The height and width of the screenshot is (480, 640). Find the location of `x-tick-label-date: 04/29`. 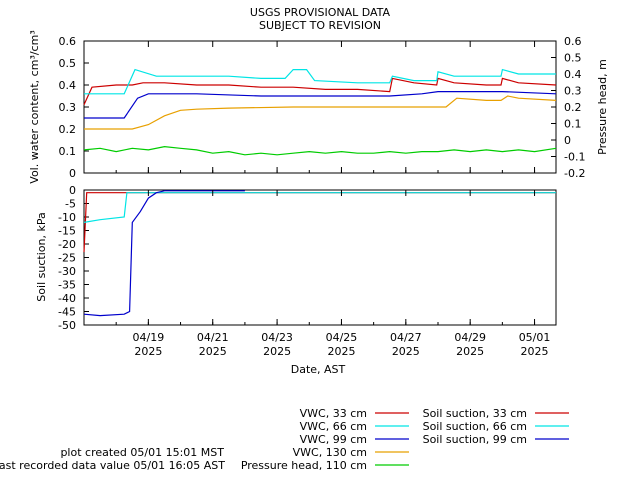

x-tick-label-date: 04/29 is located at coordinates (470, 337).